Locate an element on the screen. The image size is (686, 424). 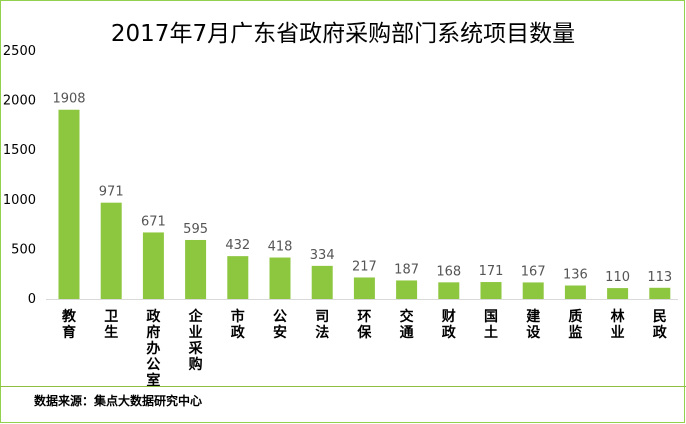
data-label: 1908 is located at coordinates (68, 99).